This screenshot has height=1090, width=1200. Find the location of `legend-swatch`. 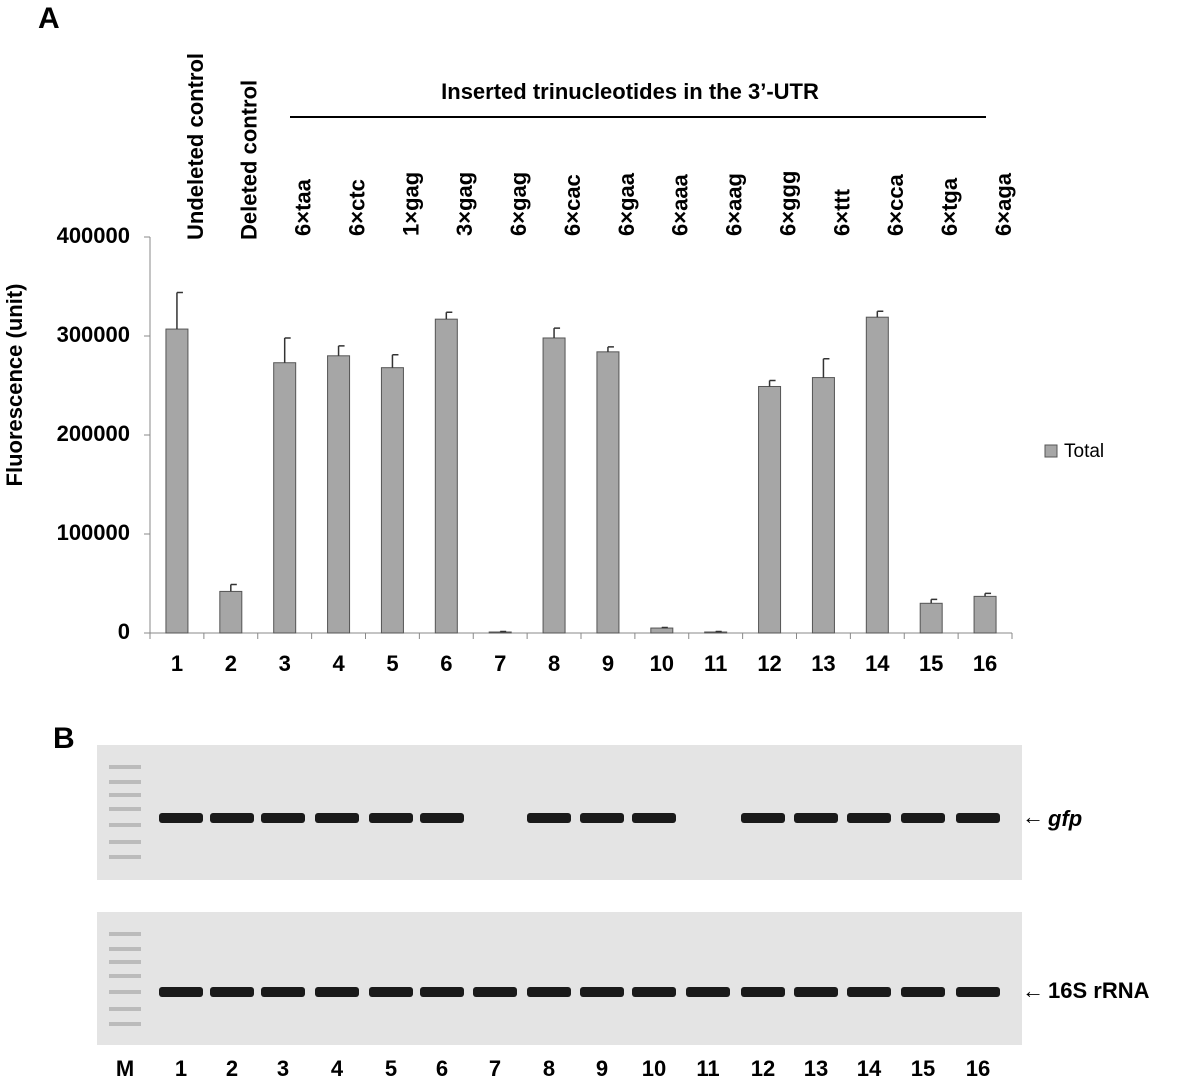

legend-swatch is located at coordinates (1051, 451).